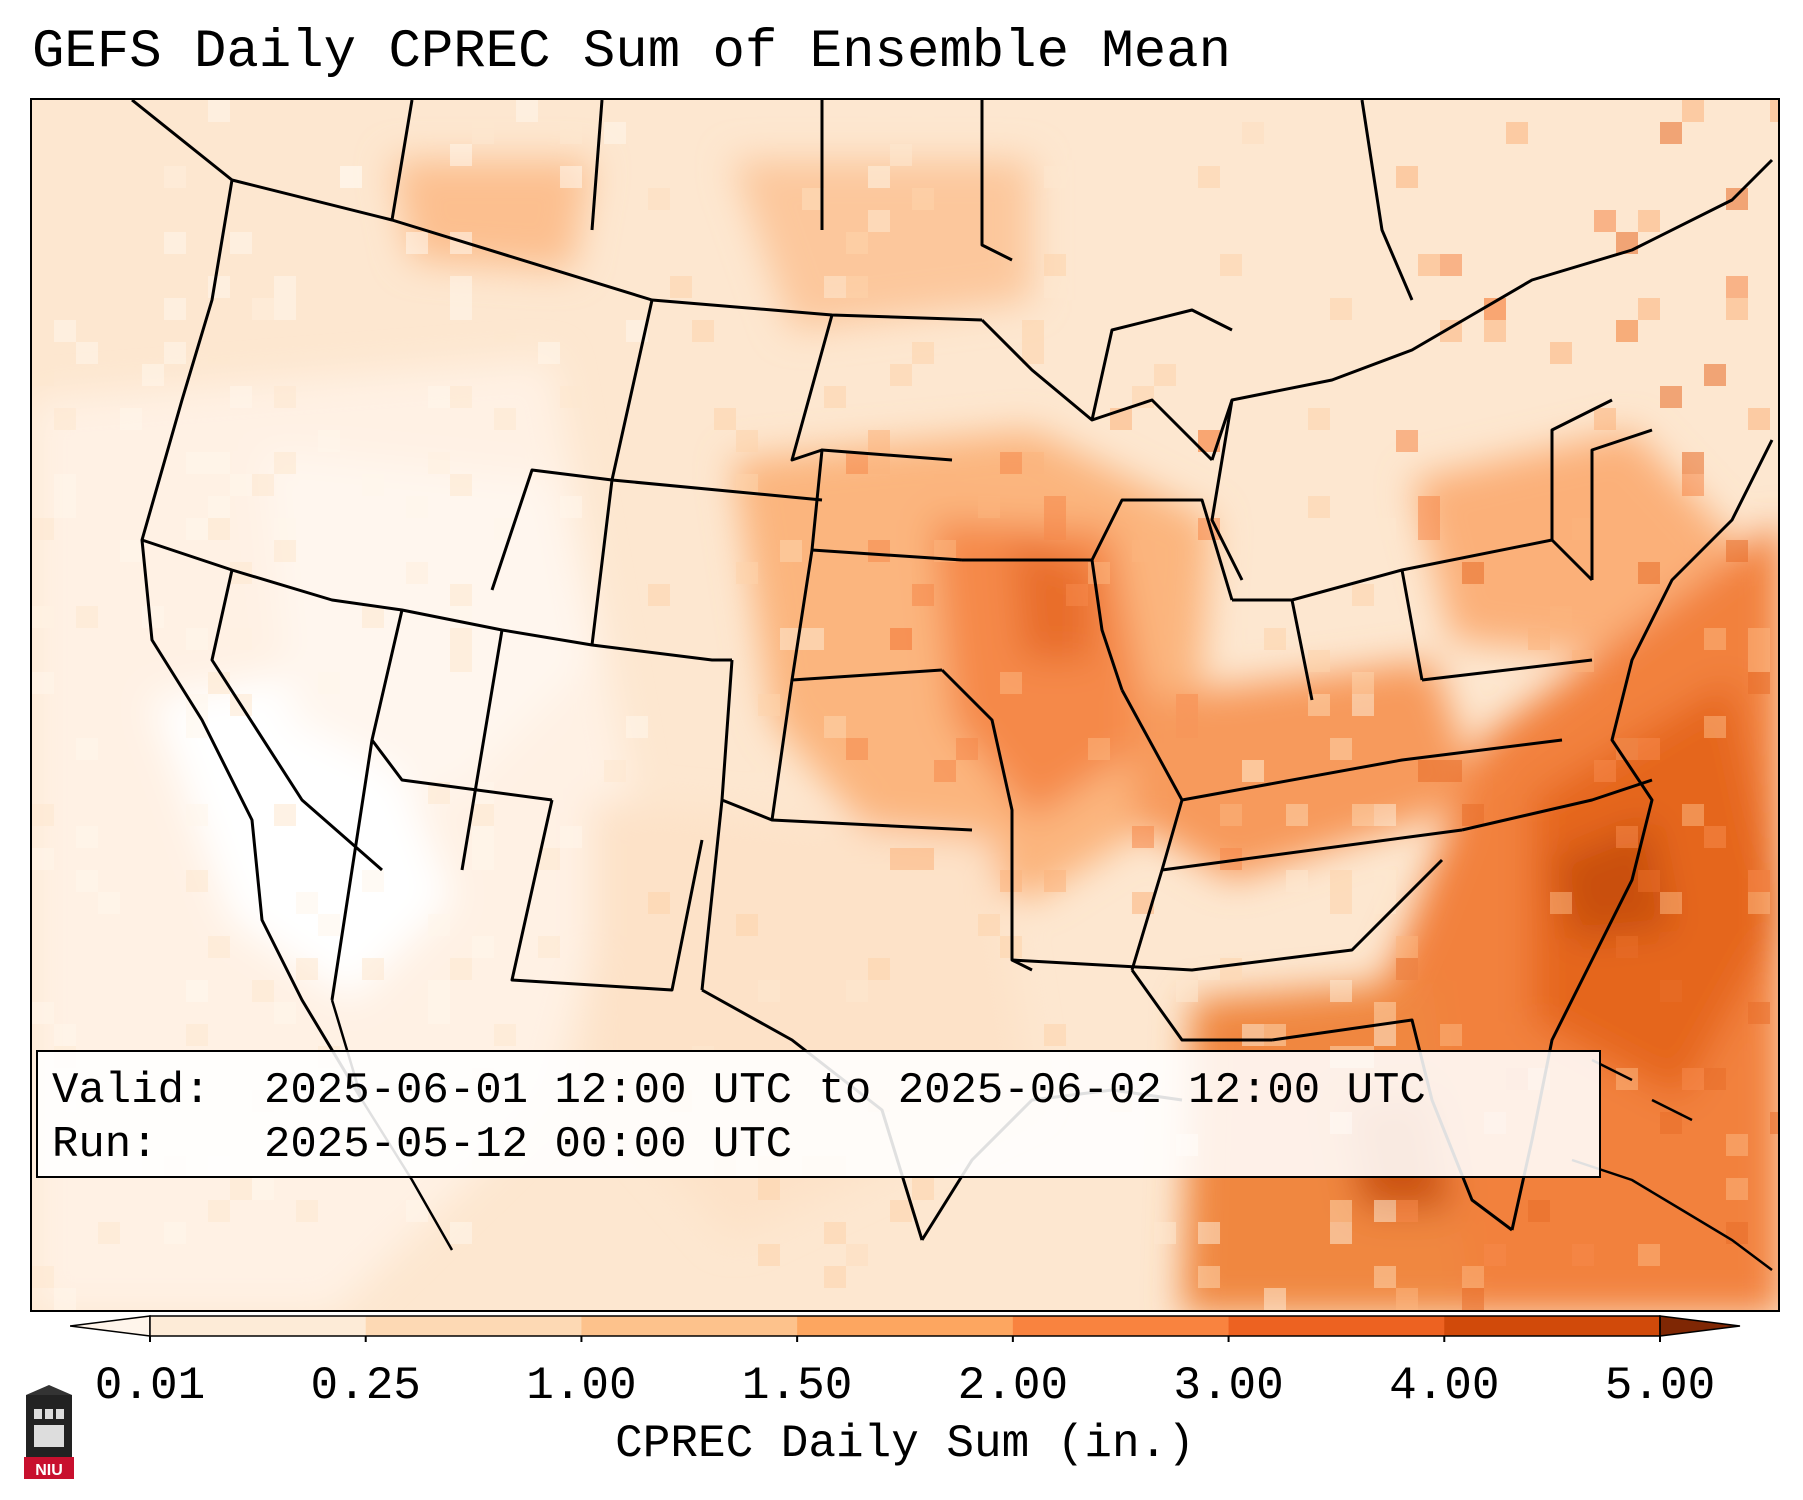 The image size is (1803, 1500). Describe the element at coordinates (150, 1386) in the screenshot. I see `colorbar-tick-label: 0.01` at that location.